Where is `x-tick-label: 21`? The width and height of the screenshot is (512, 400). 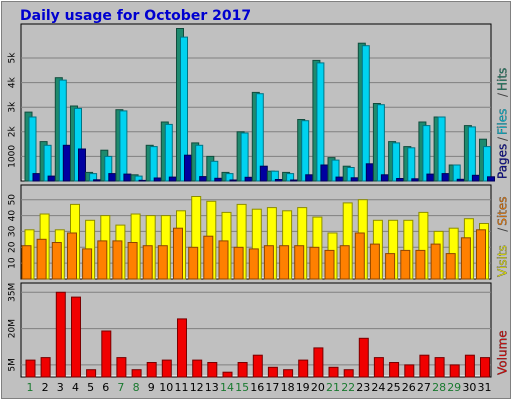 x-tick-label: 21 is located at coordinates (333, 387).